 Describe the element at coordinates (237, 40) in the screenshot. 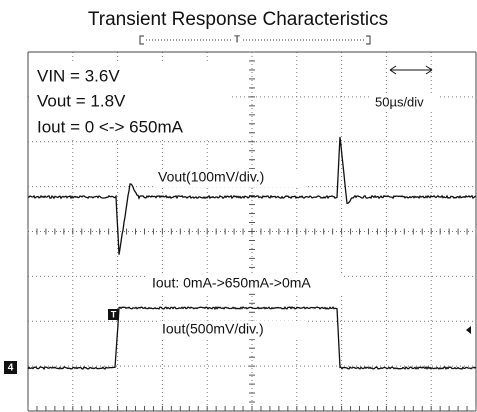

I see `trigger-position: T` at that location.